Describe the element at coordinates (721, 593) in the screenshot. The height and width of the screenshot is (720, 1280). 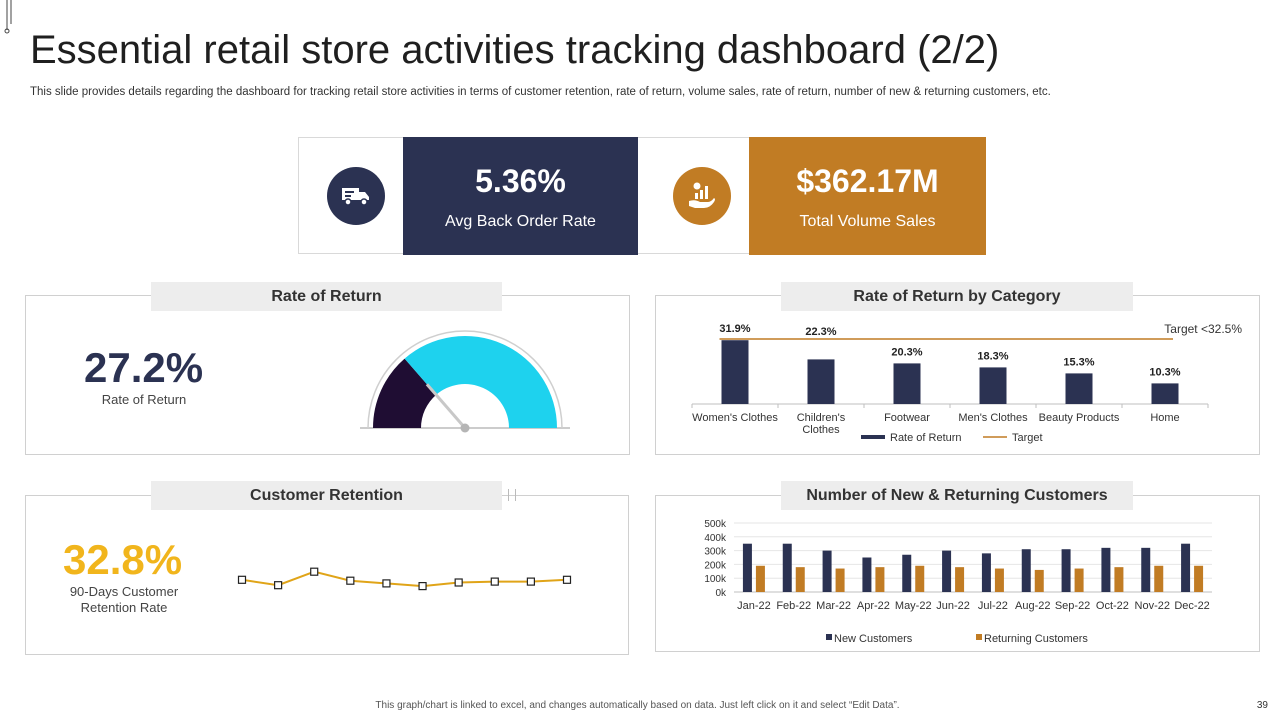
I see `y-tick-label: 0k` at that location.